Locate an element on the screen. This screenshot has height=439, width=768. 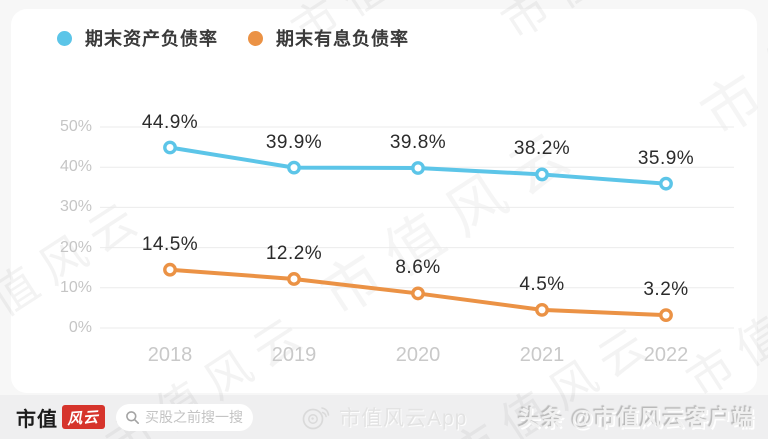
data-point-label: 8.6% is located at coordinates (418, 268).